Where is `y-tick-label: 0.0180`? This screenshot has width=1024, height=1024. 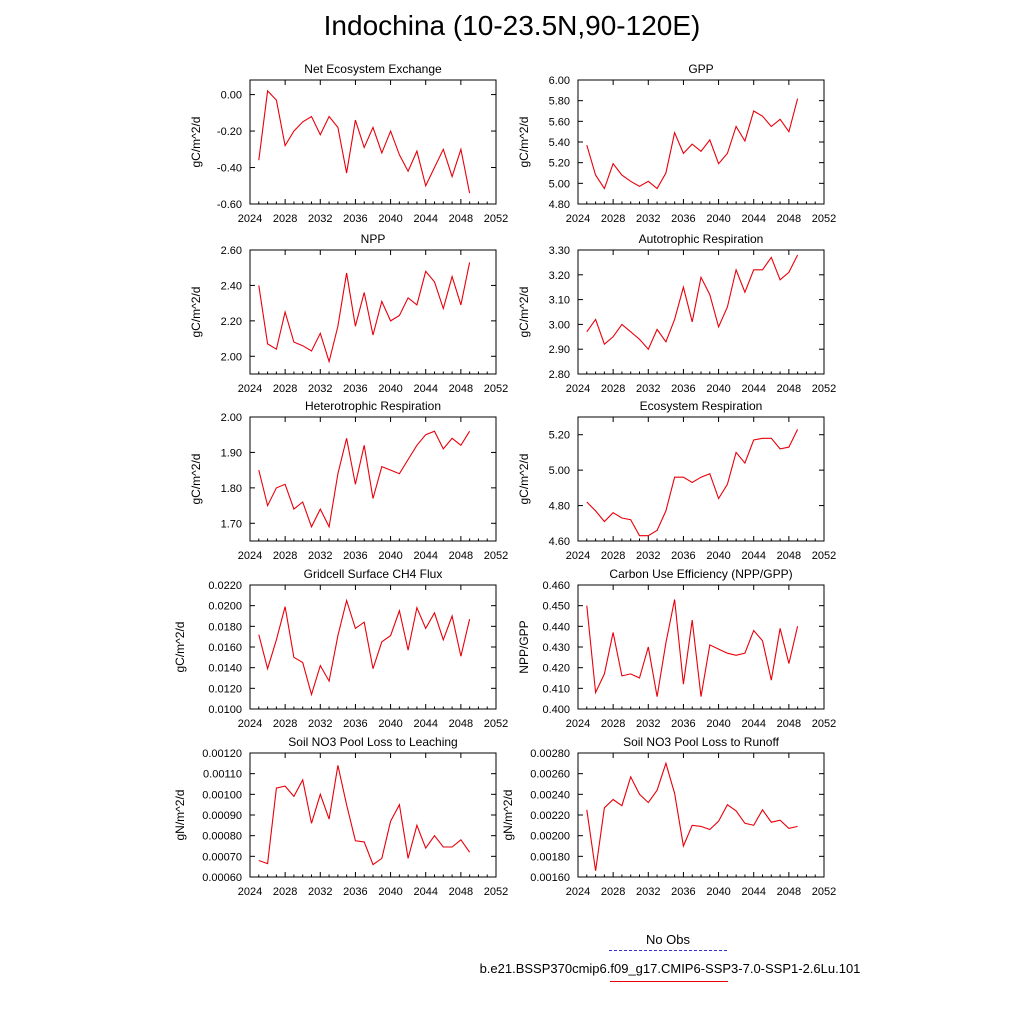 y-tick-label: 0.0180 is located at coordinates (225, 627).